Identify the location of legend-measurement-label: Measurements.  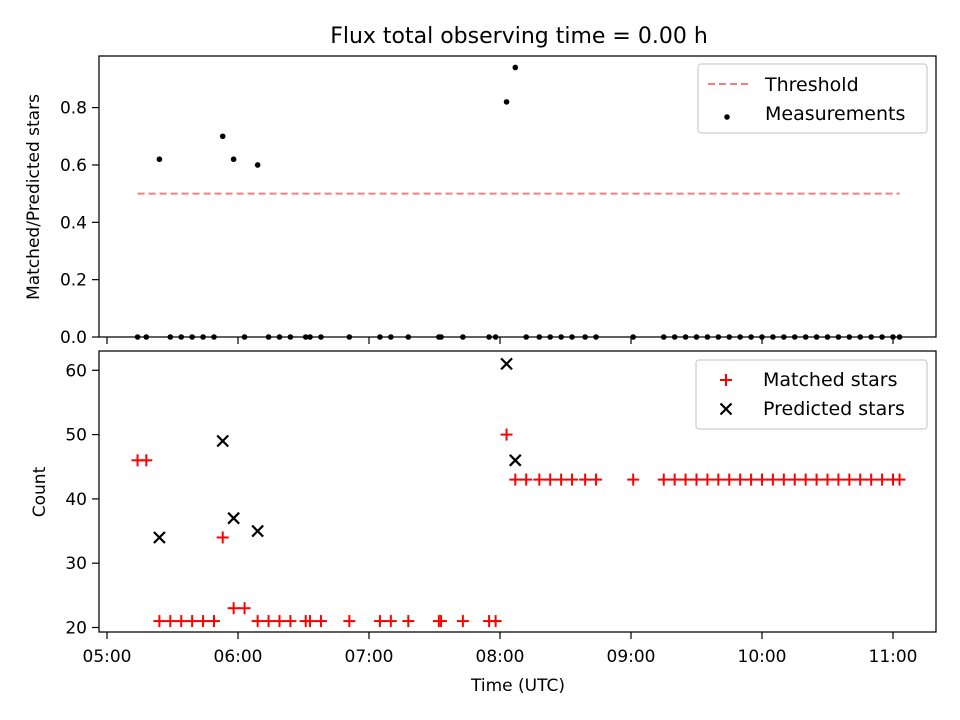
(835, 114).